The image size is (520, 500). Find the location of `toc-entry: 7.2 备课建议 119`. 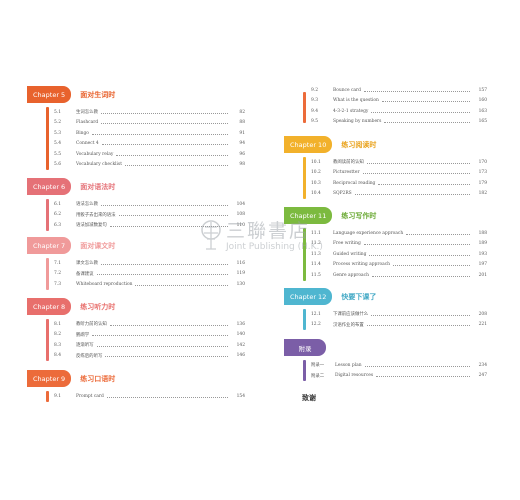

toc-entry: 7.2 备课建议 119 is located at coordinates (149, 274).